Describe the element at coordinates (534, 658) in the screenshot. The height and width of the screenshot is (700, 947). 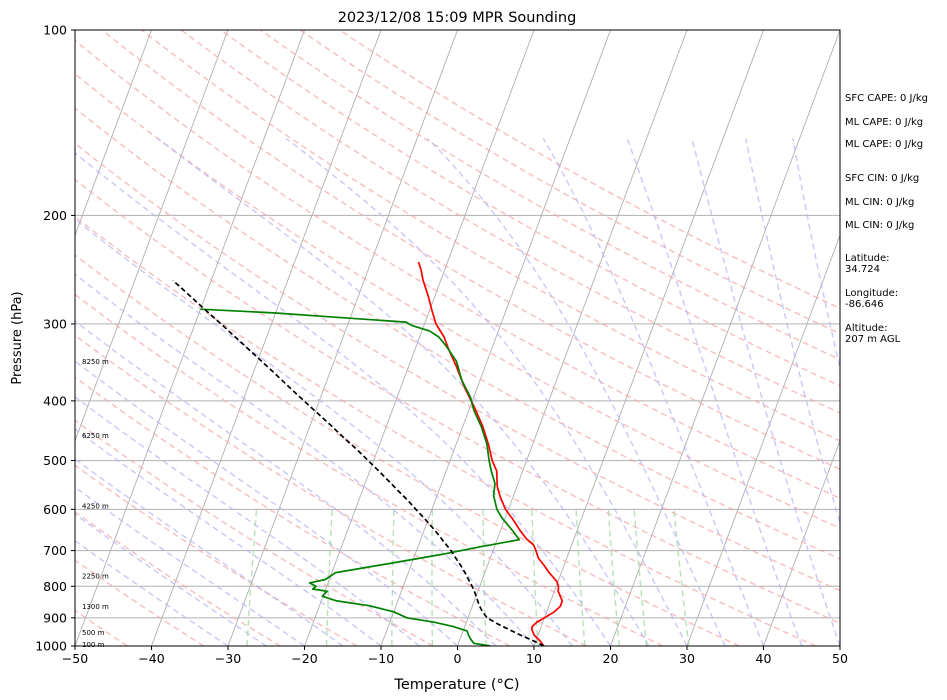
I see `x-tick-label: 10` at that location.